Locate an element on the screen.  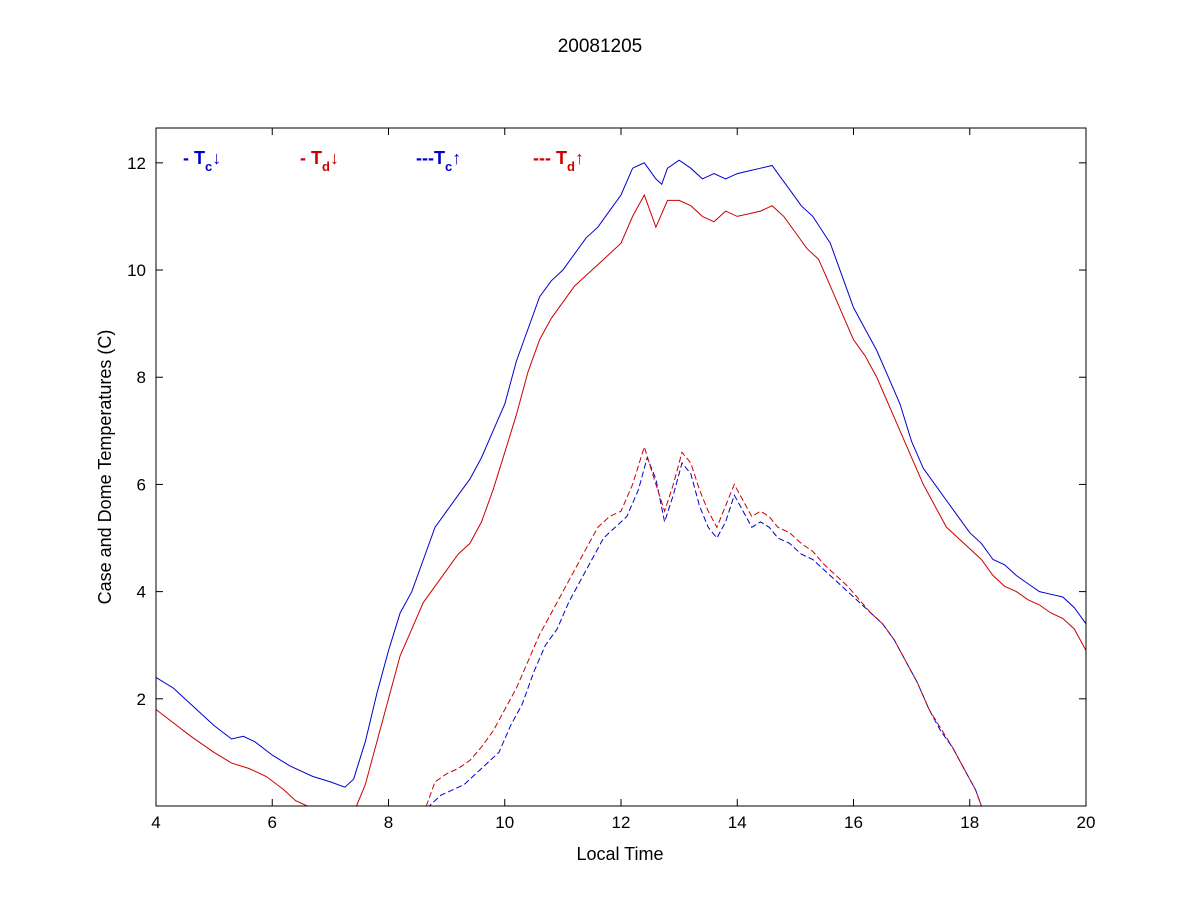
x-tick-label: 20 is located at coordinates (1086, 822).